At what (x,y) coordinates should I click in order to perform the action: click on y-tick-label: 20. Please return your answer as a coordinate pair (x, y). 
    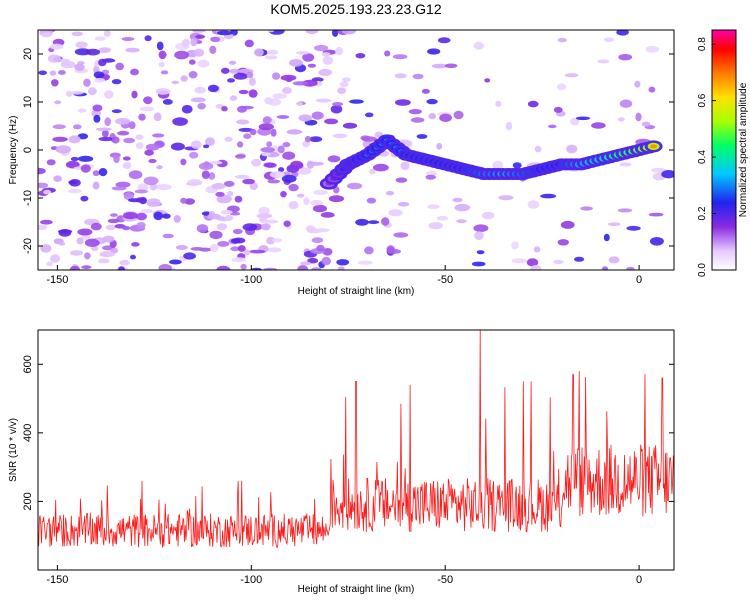
    Looking at the image, I should click on (28, 54).